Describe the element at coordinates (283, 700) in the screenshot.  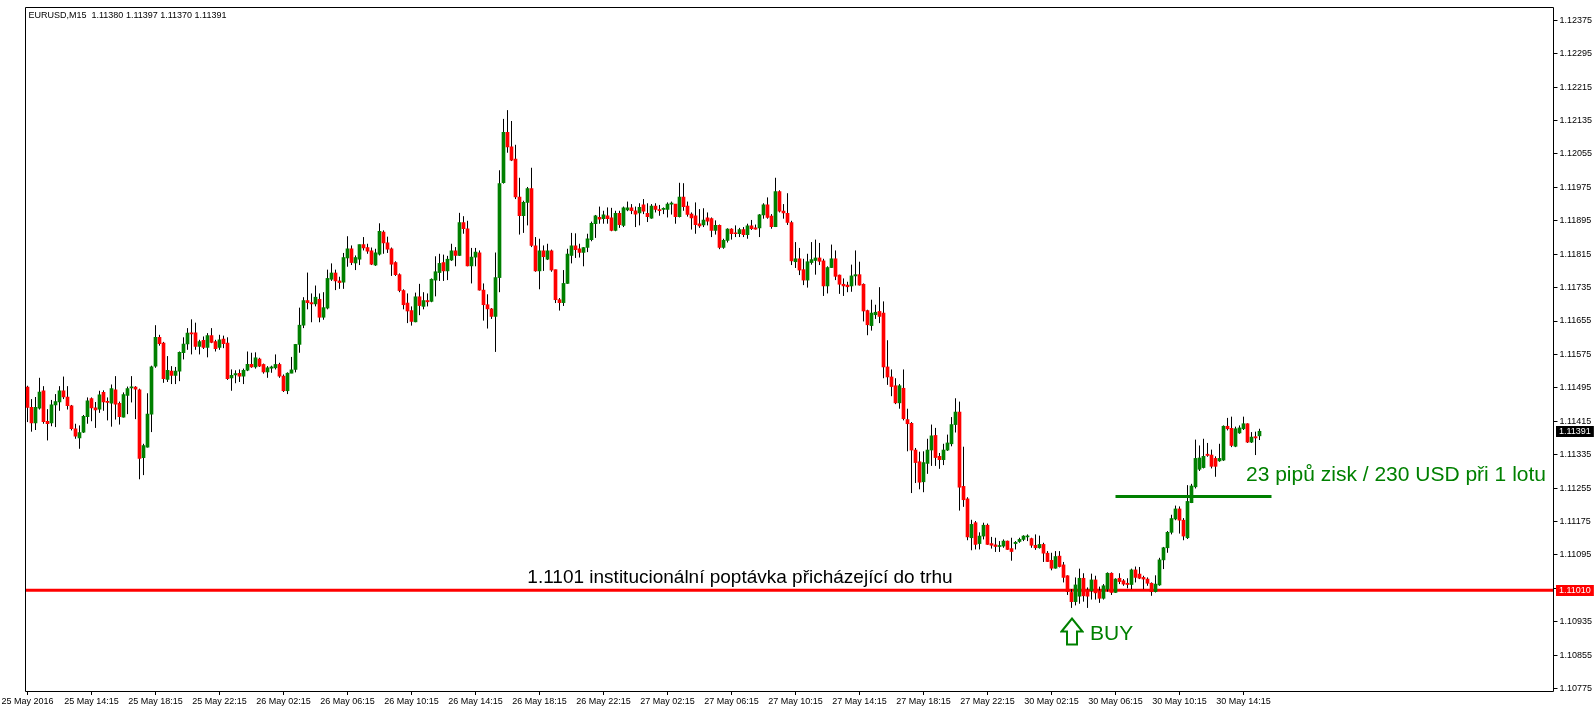
I see `x-tick-label: 26 May 02:15` at that location.